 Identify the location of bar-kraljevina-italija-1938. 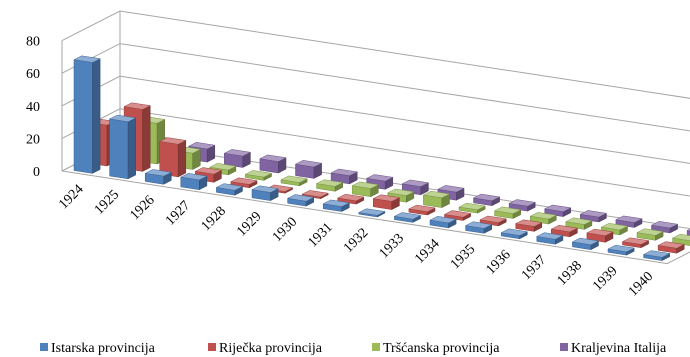
(629, 221).